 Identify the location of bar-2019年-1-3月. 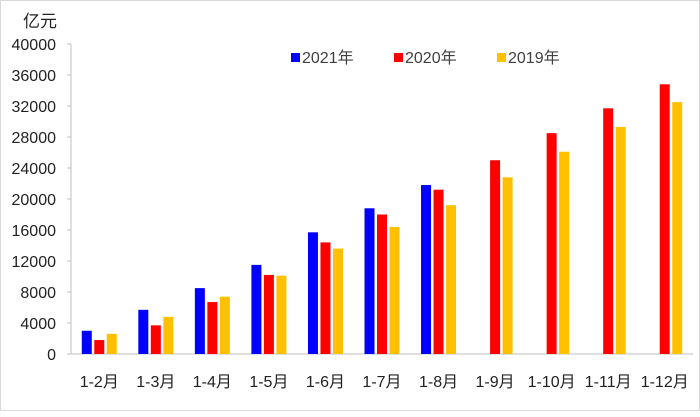
(168, 335).